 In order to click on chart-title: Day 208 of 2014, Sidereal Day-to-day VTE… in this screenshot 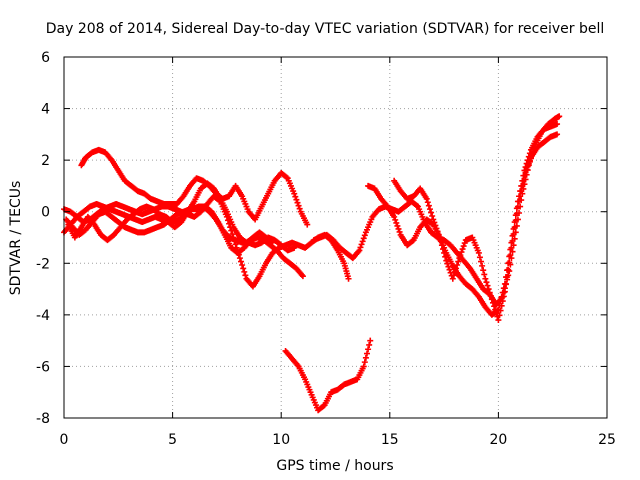, I will do `click(325, 29)`.